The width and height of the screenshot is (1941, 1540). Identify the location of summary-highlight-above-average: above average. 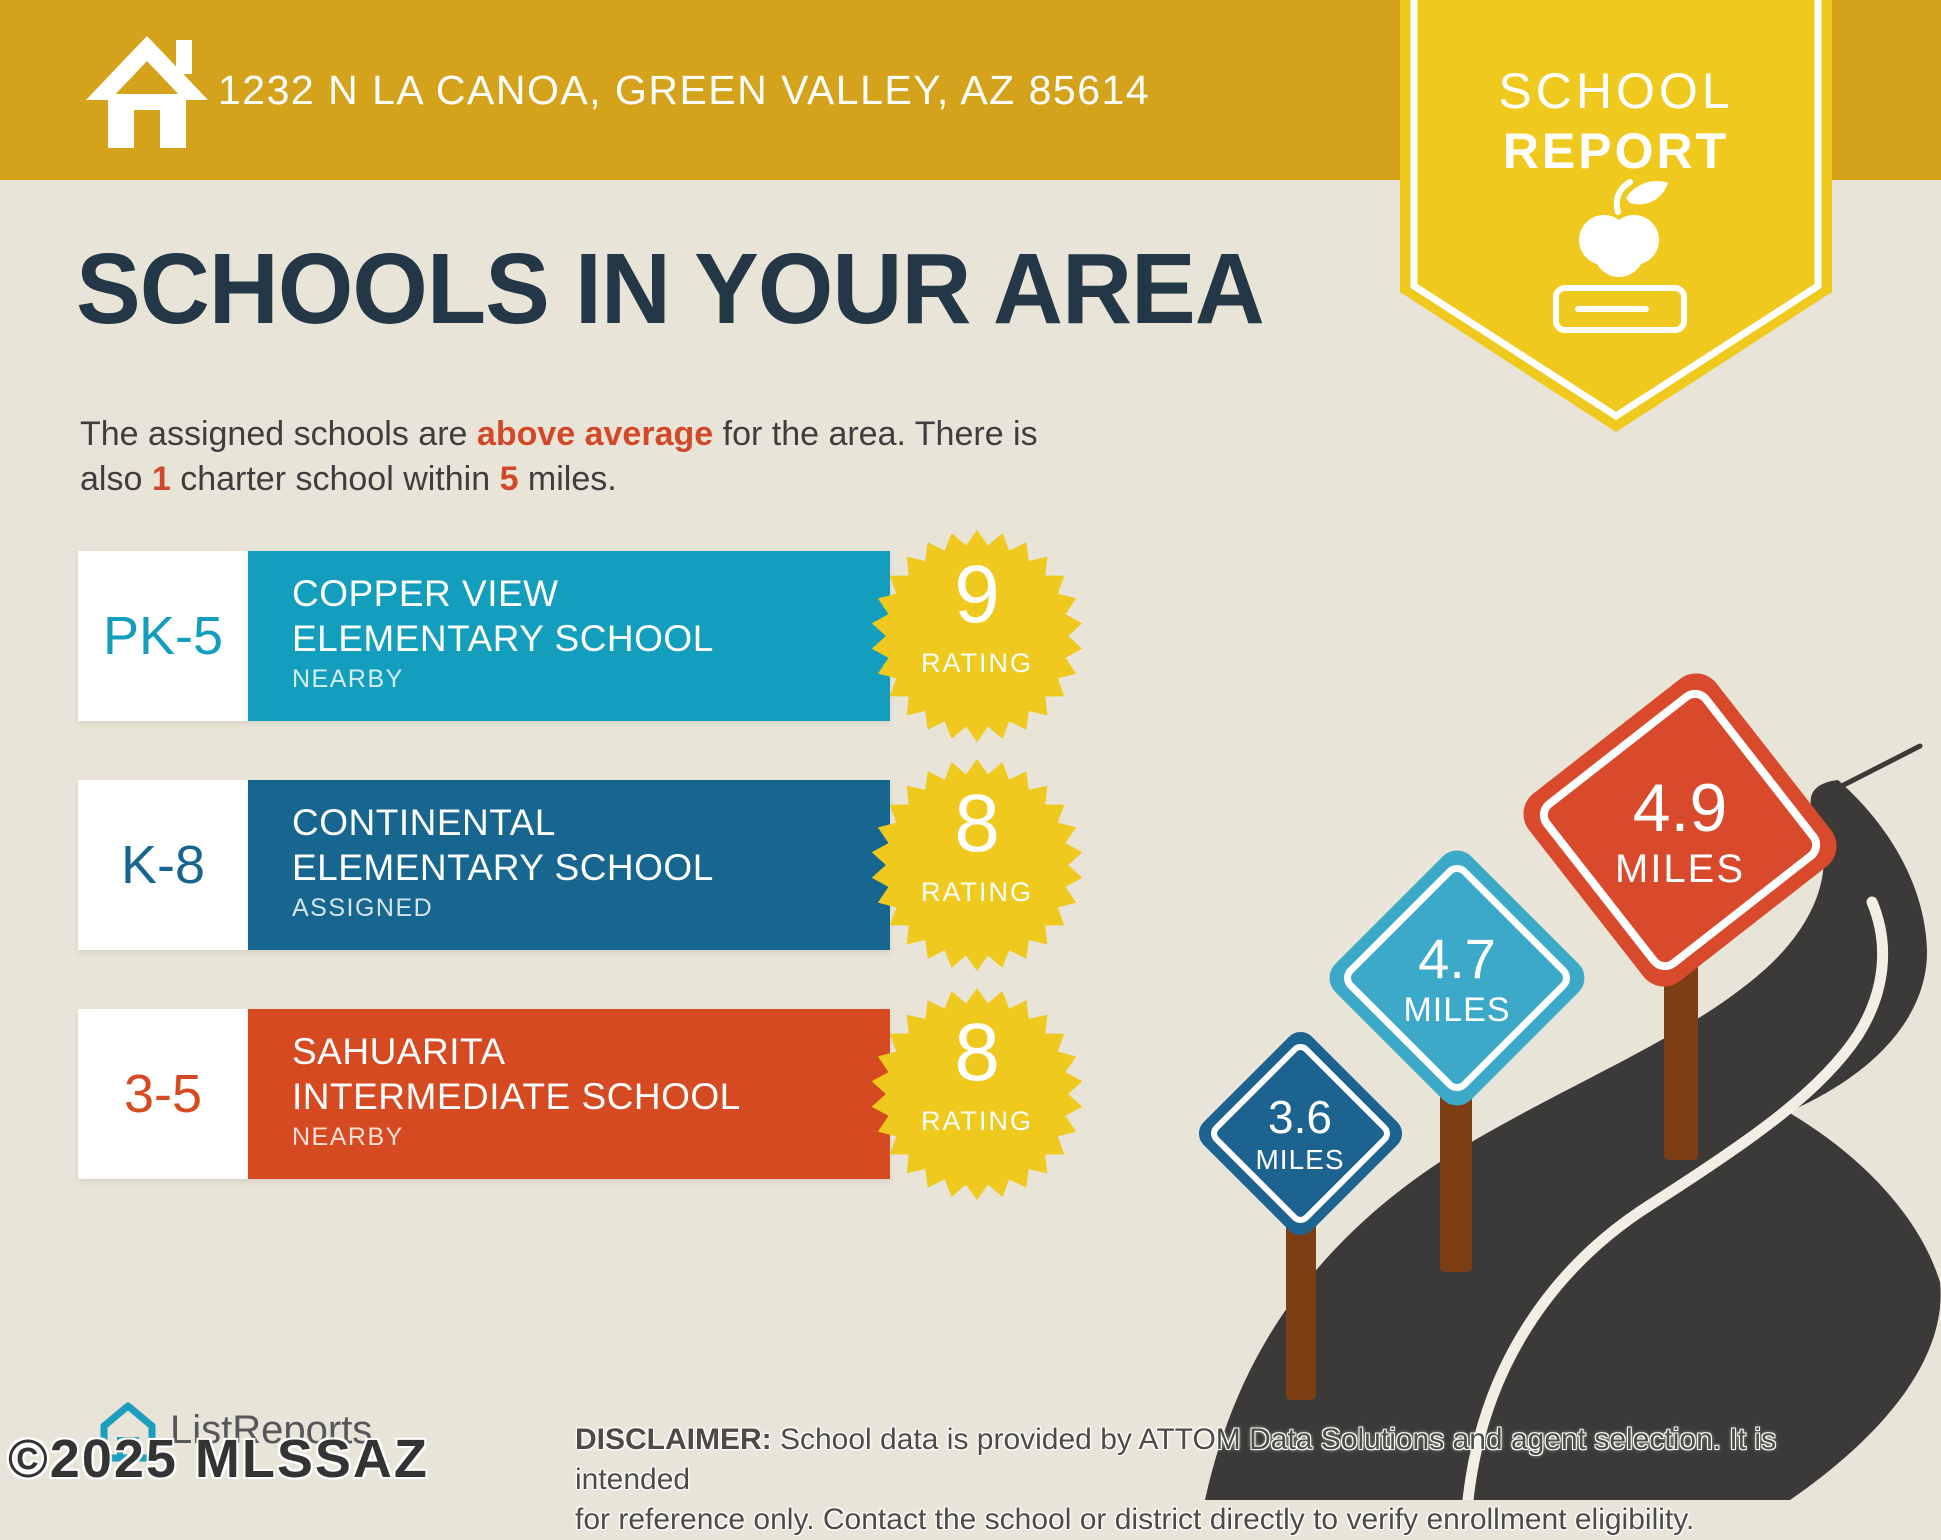
(595, 434).